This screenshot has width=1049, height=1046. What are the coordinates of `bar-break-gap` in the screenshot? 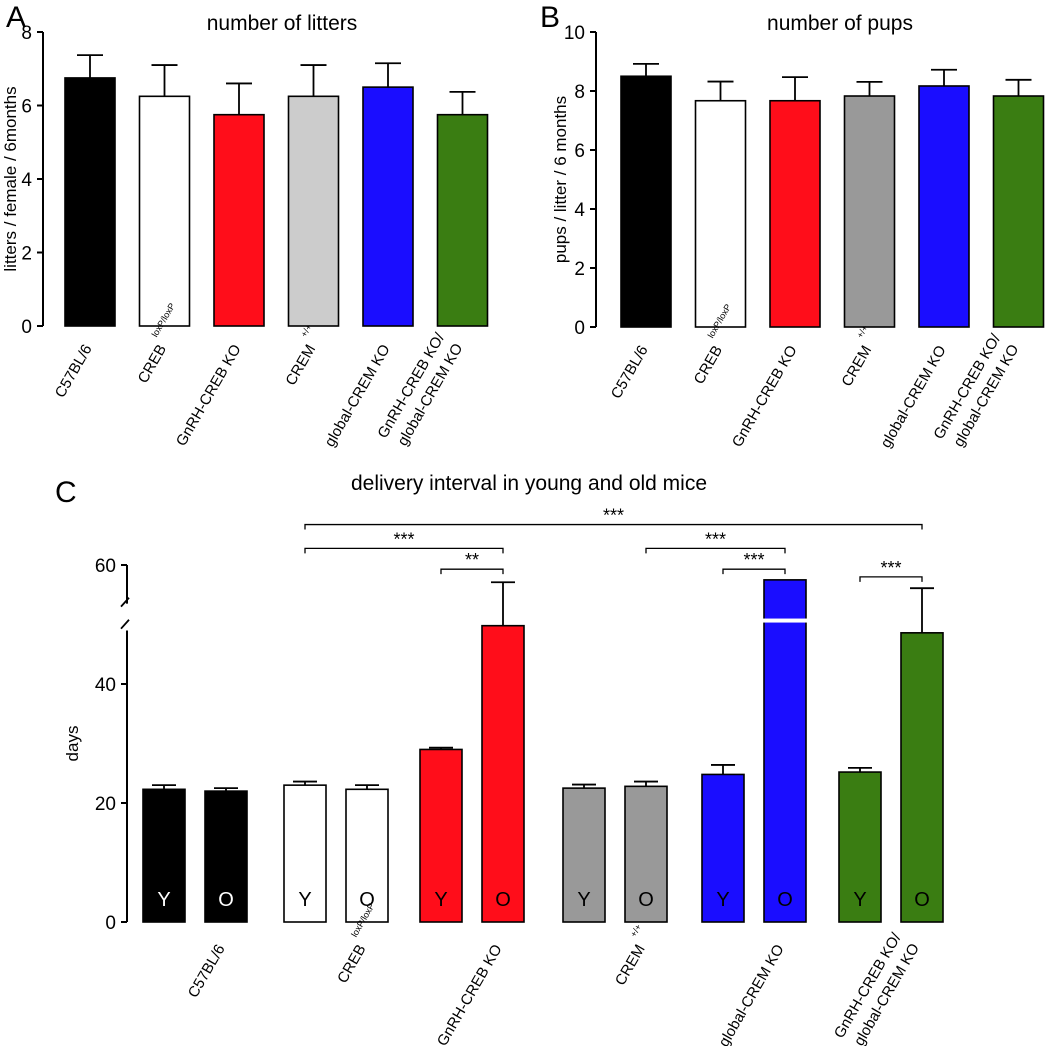 It's located at (785, 620).